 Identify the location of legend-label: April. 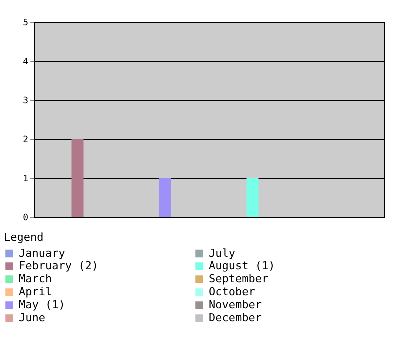
(35, 292).